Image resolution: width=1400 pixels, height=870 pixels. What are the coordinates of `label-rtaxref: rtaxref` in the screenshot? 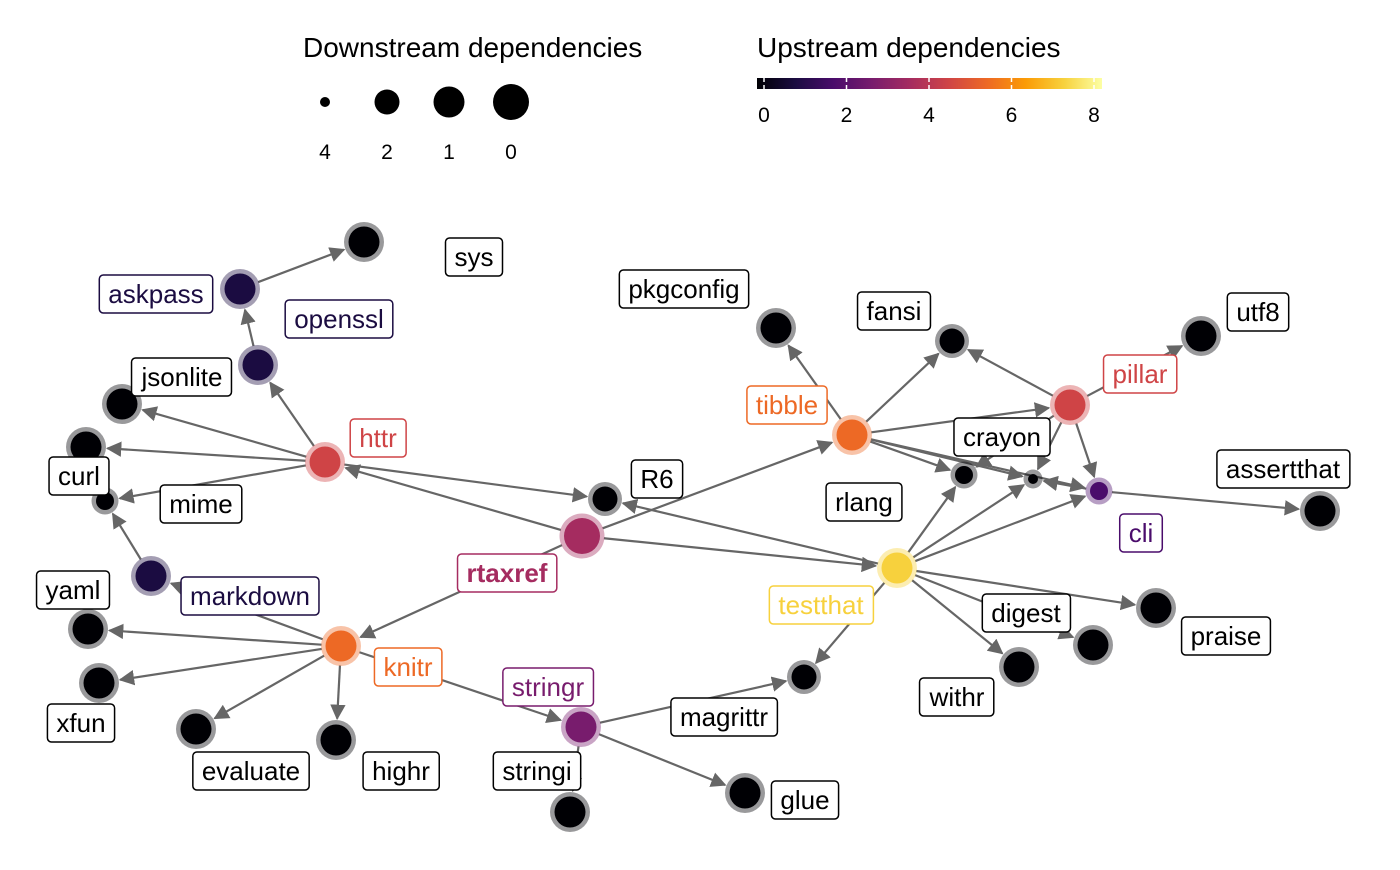 It's located at (507, 573).